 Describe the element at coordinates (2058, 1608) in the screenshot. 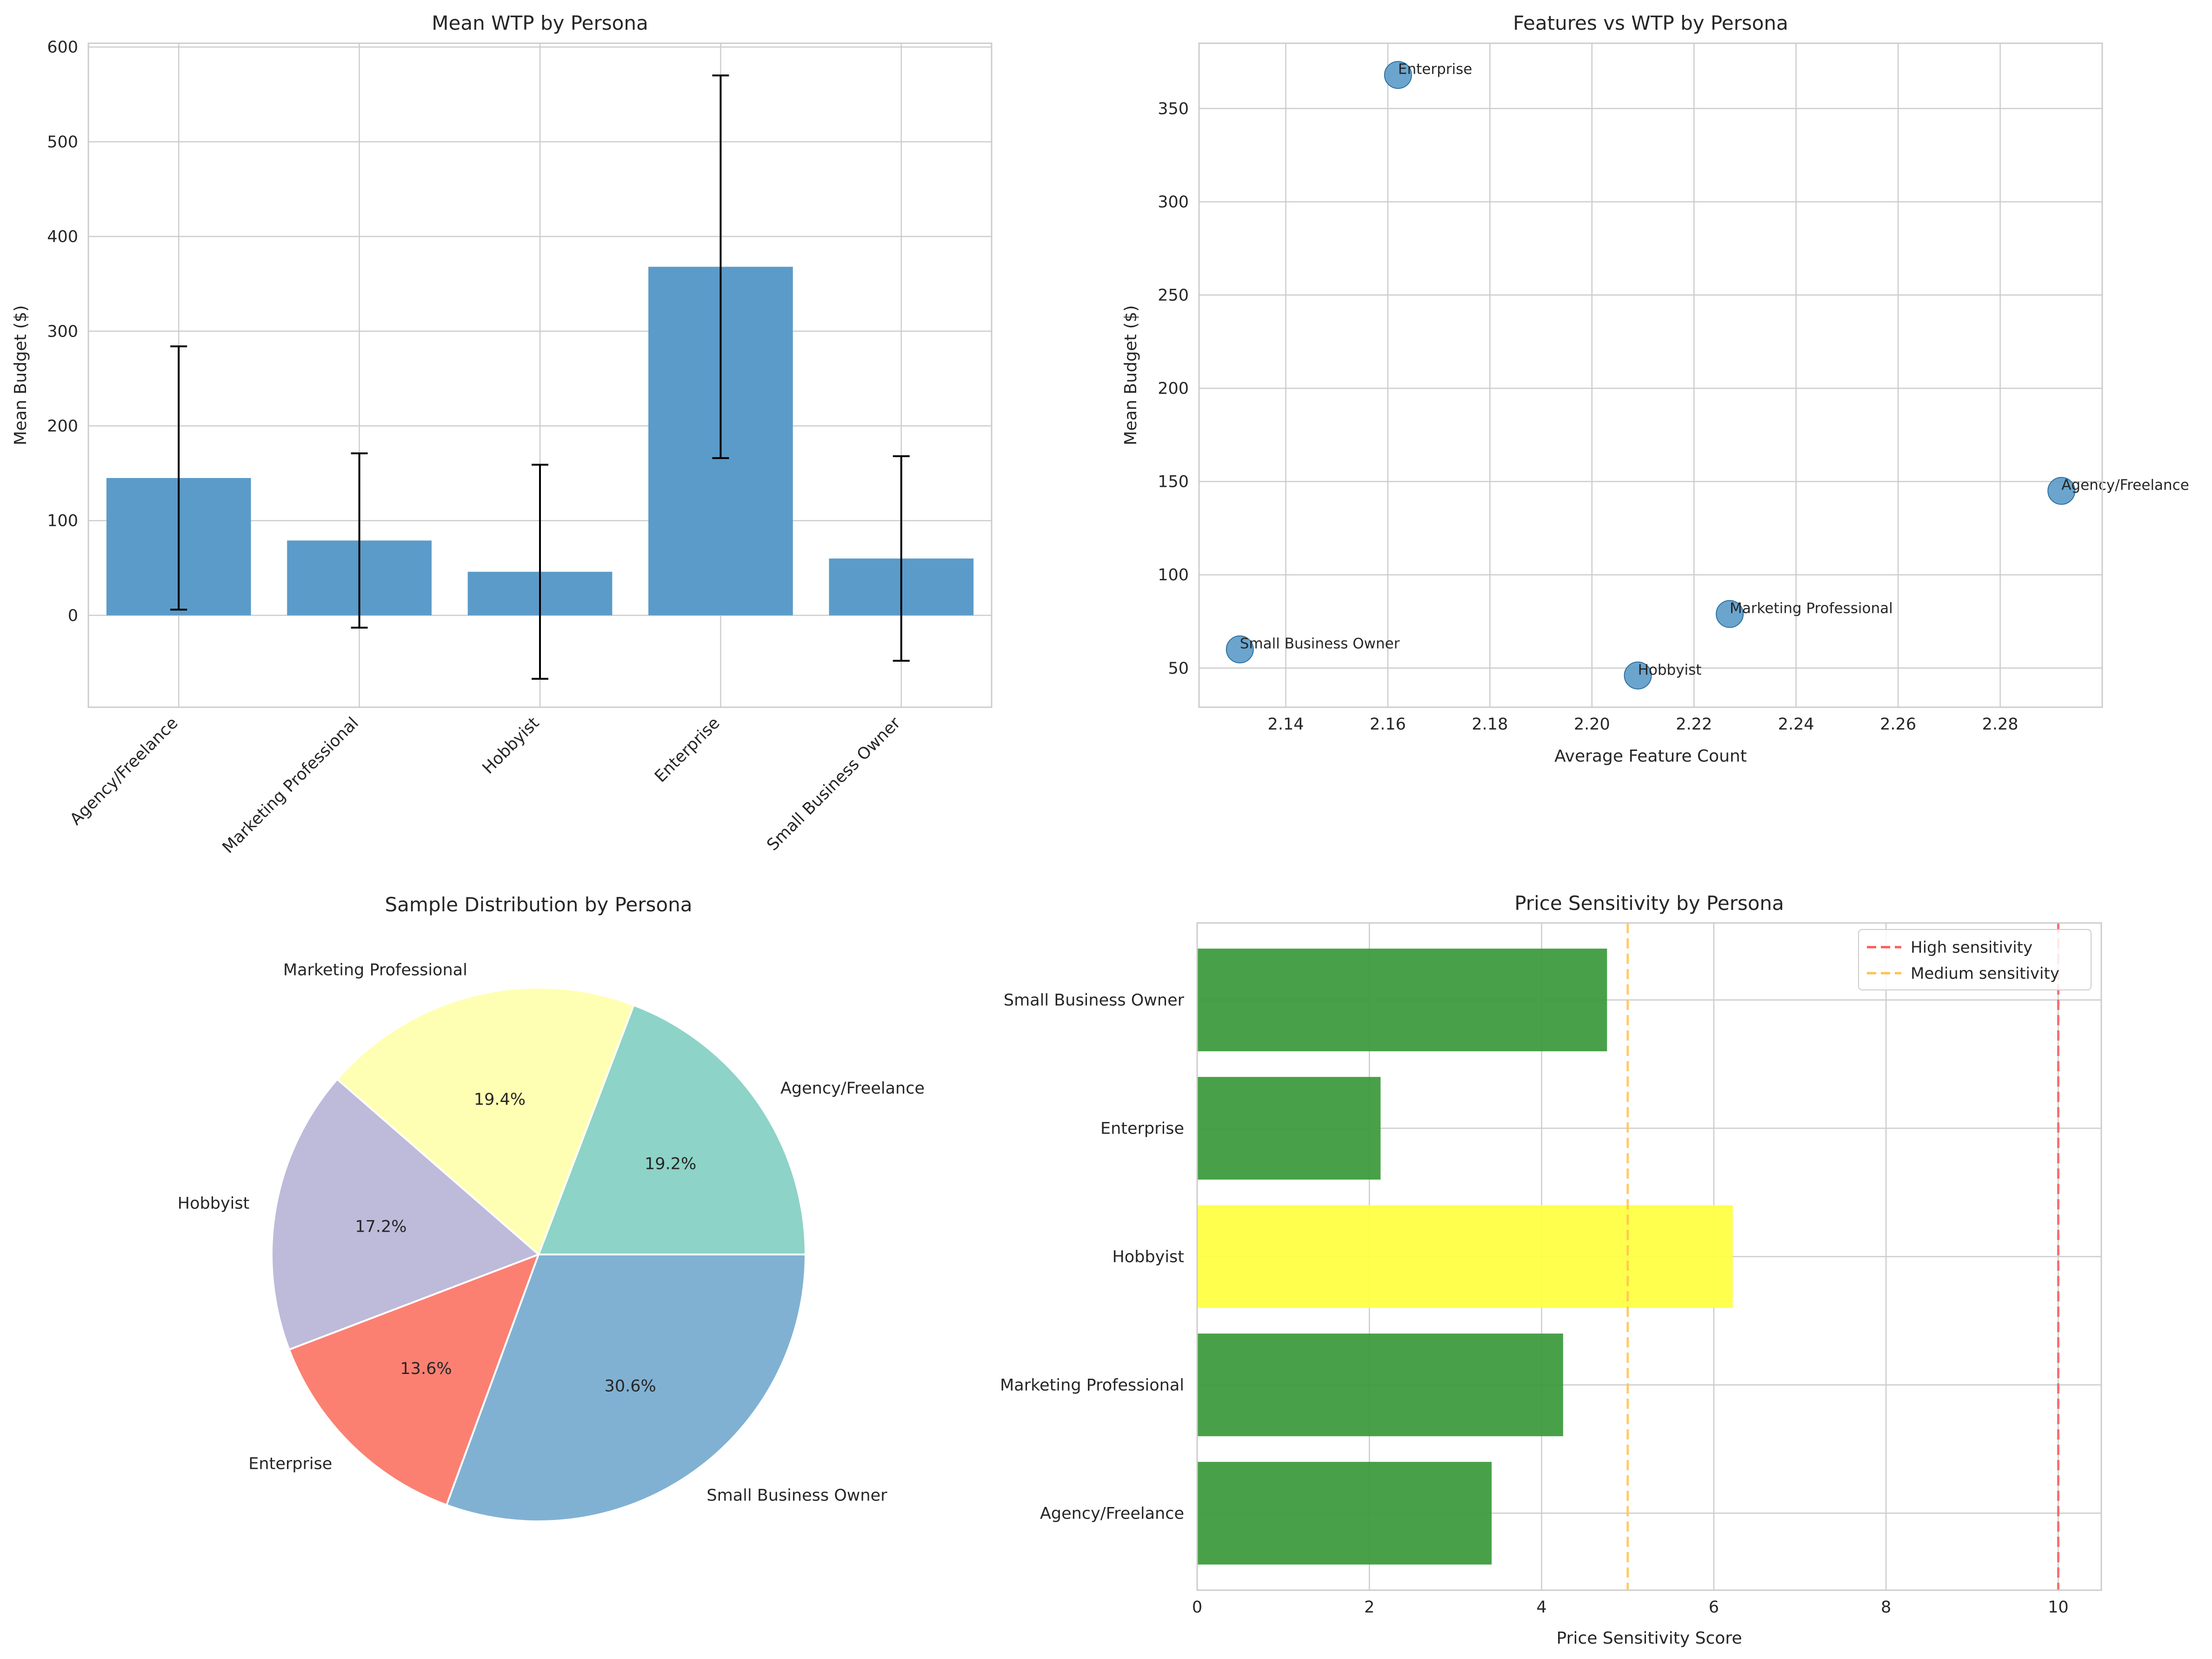

I see `x-tick-label: 10` at that location.